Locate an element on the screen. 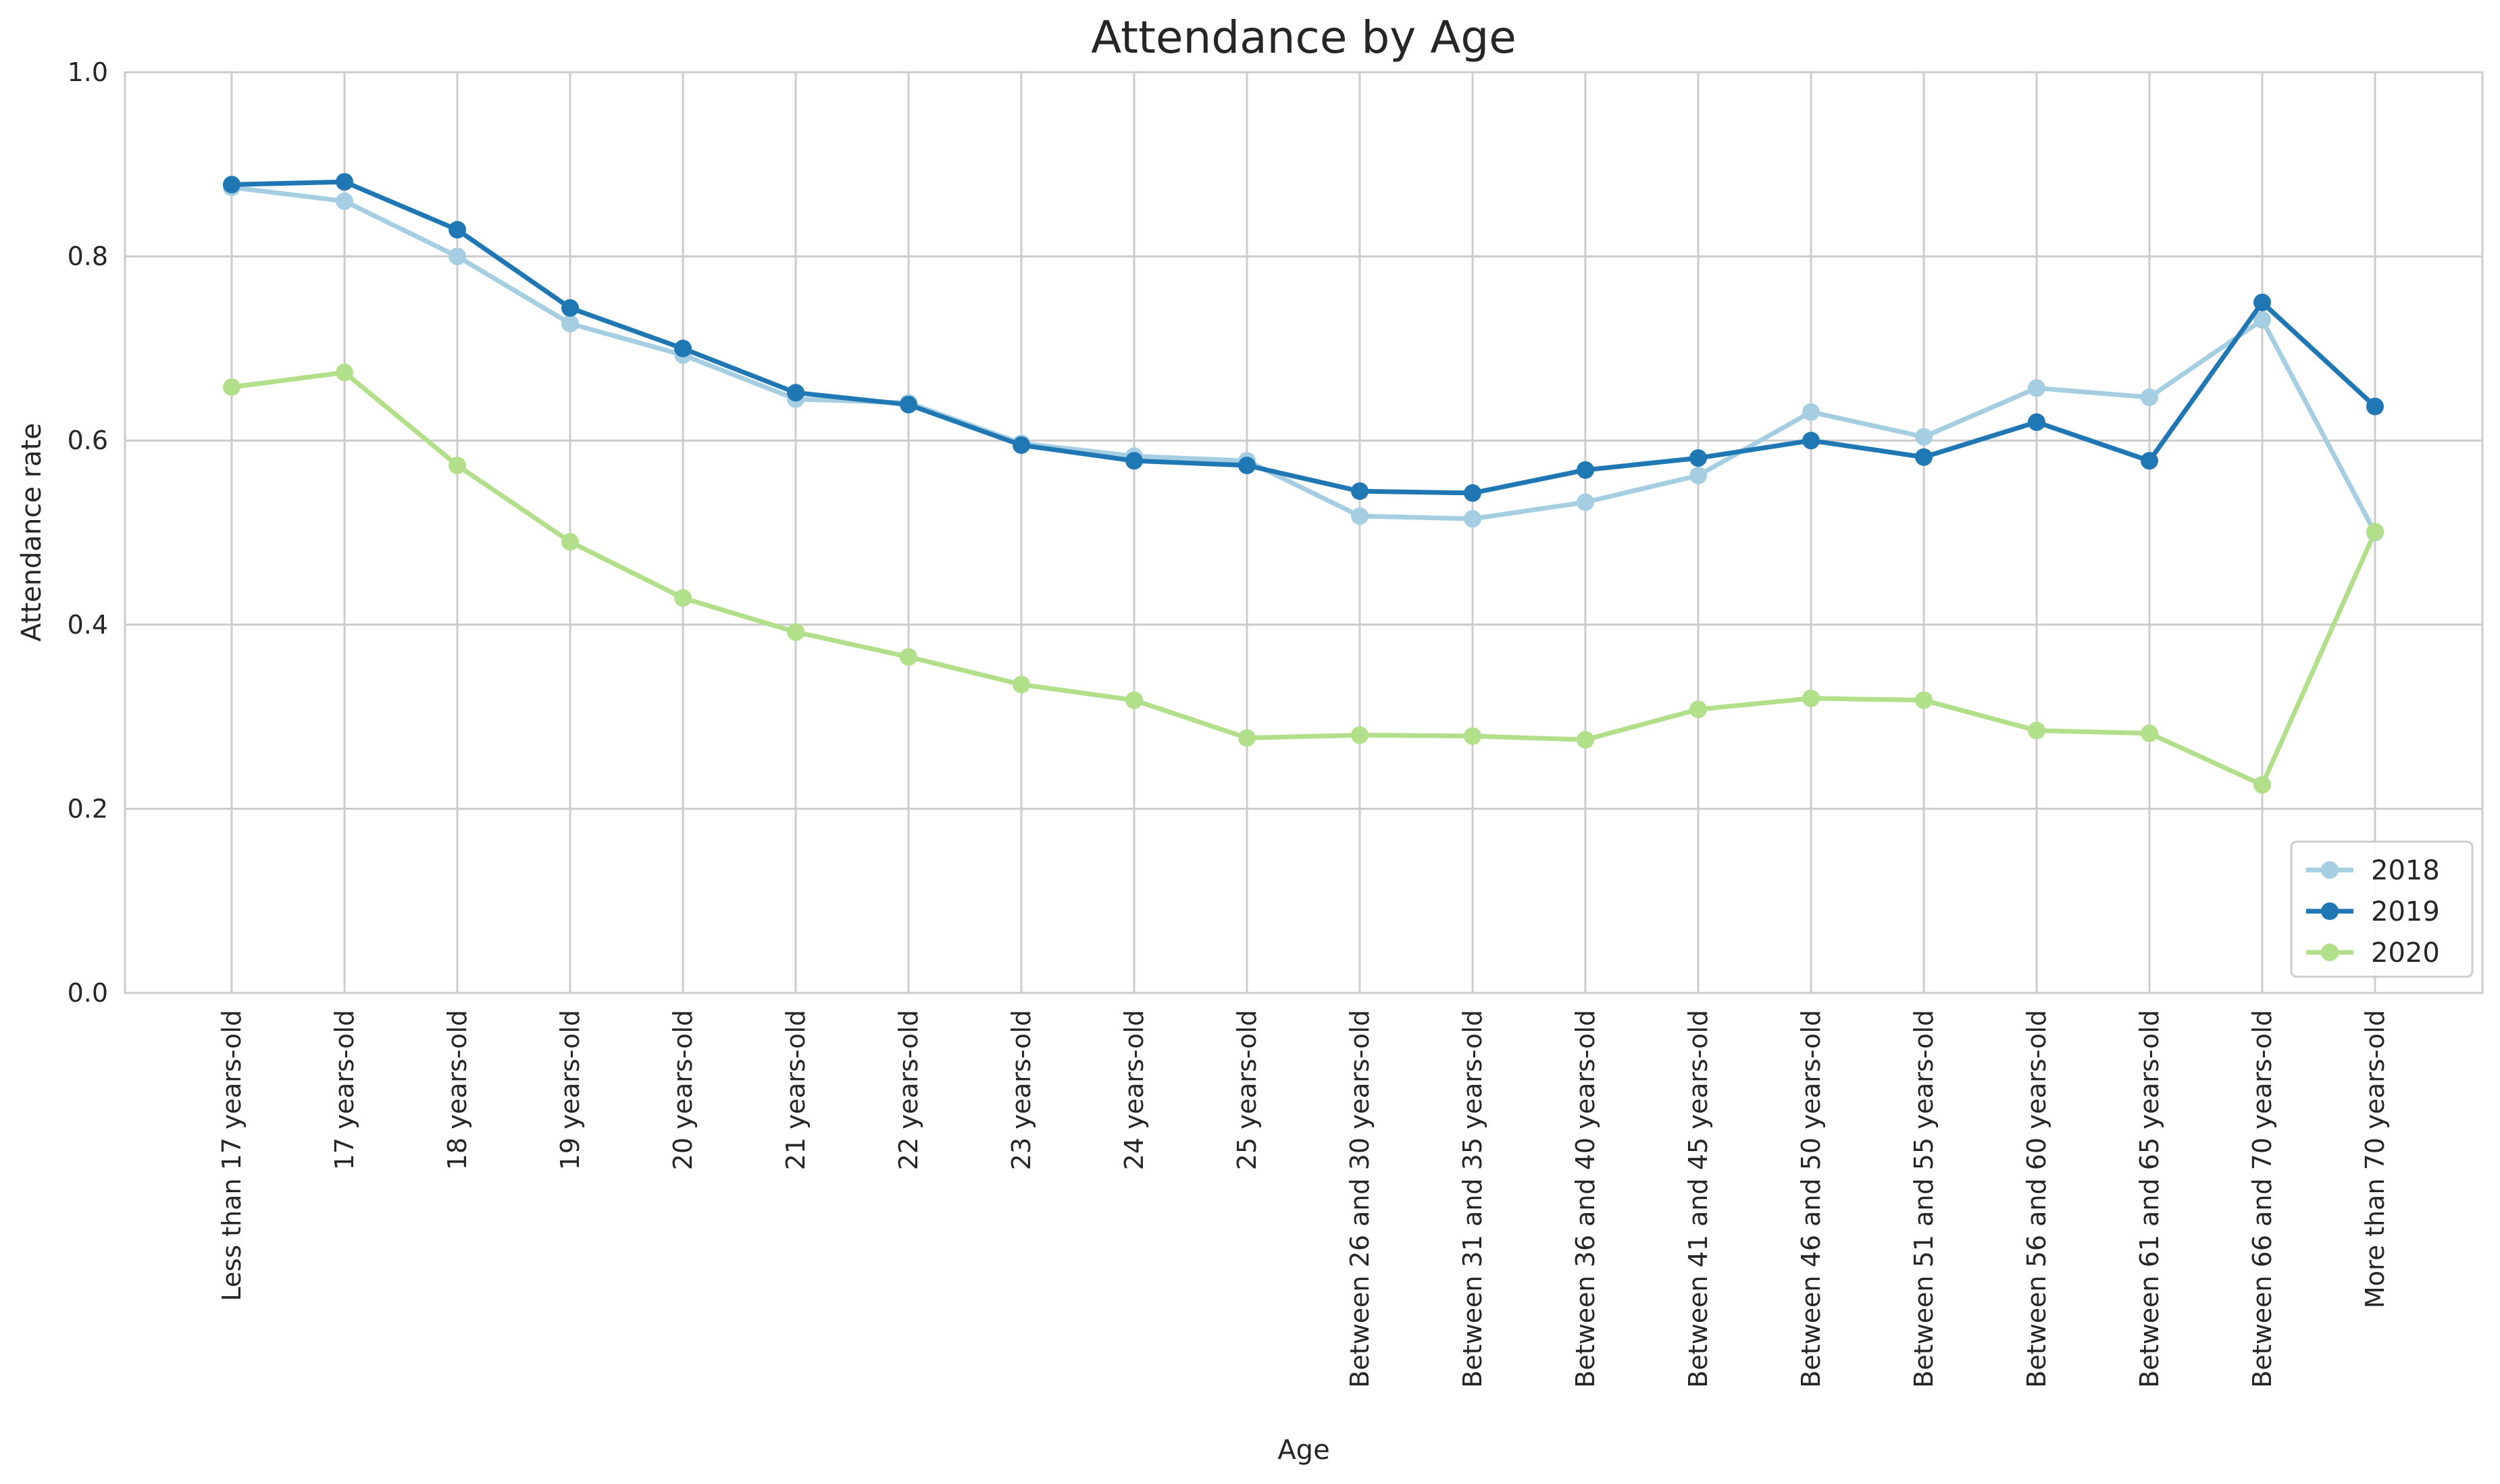 The image size is (2500, 1484). y-tick-label: 0.2 is located at coordinates (88, 808).